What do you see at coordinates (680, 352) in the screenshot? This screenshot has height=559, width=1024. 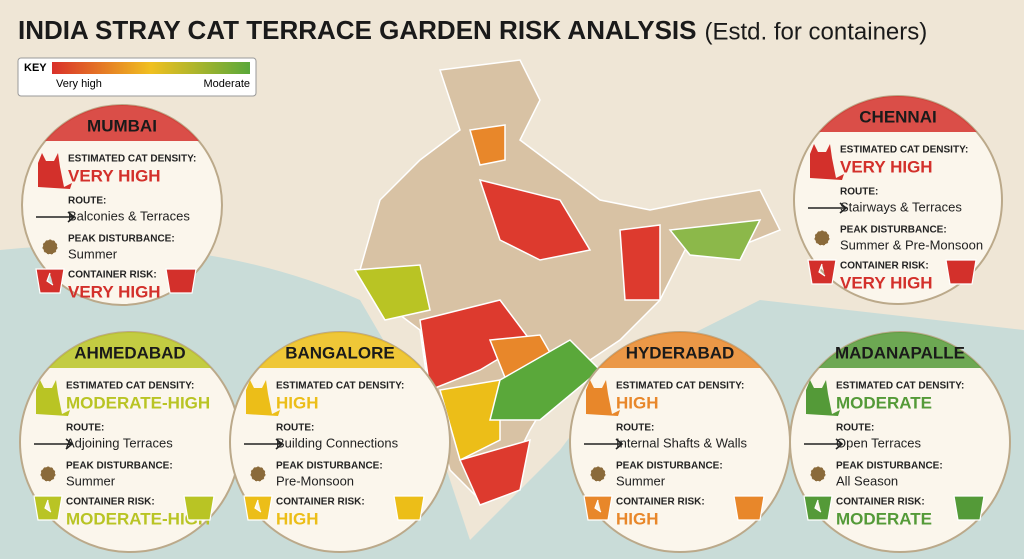 I see `city-name: HYDERABAD` at bounding box center [680, 352].